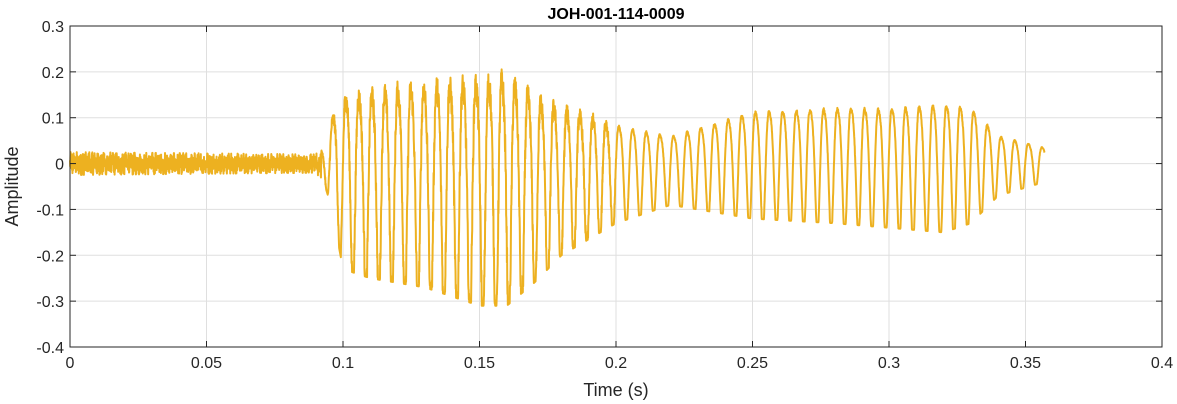 Image resolution: width=1177 pixels, height=404 pixels. What do you see at coordinates (1025, 363) in the screenshot?
I see `x-tick-label: 0.35` at bounding box center [1025, 363].